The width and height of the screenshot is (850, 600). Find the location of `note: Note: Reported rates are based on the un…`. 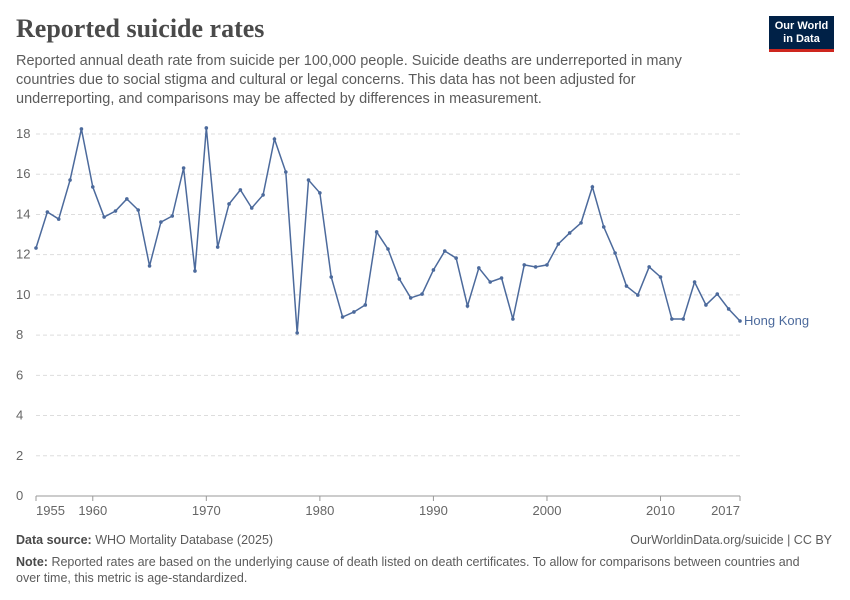

note: Note: Reported rates are based on the un… is located at coordinates (416, 570).